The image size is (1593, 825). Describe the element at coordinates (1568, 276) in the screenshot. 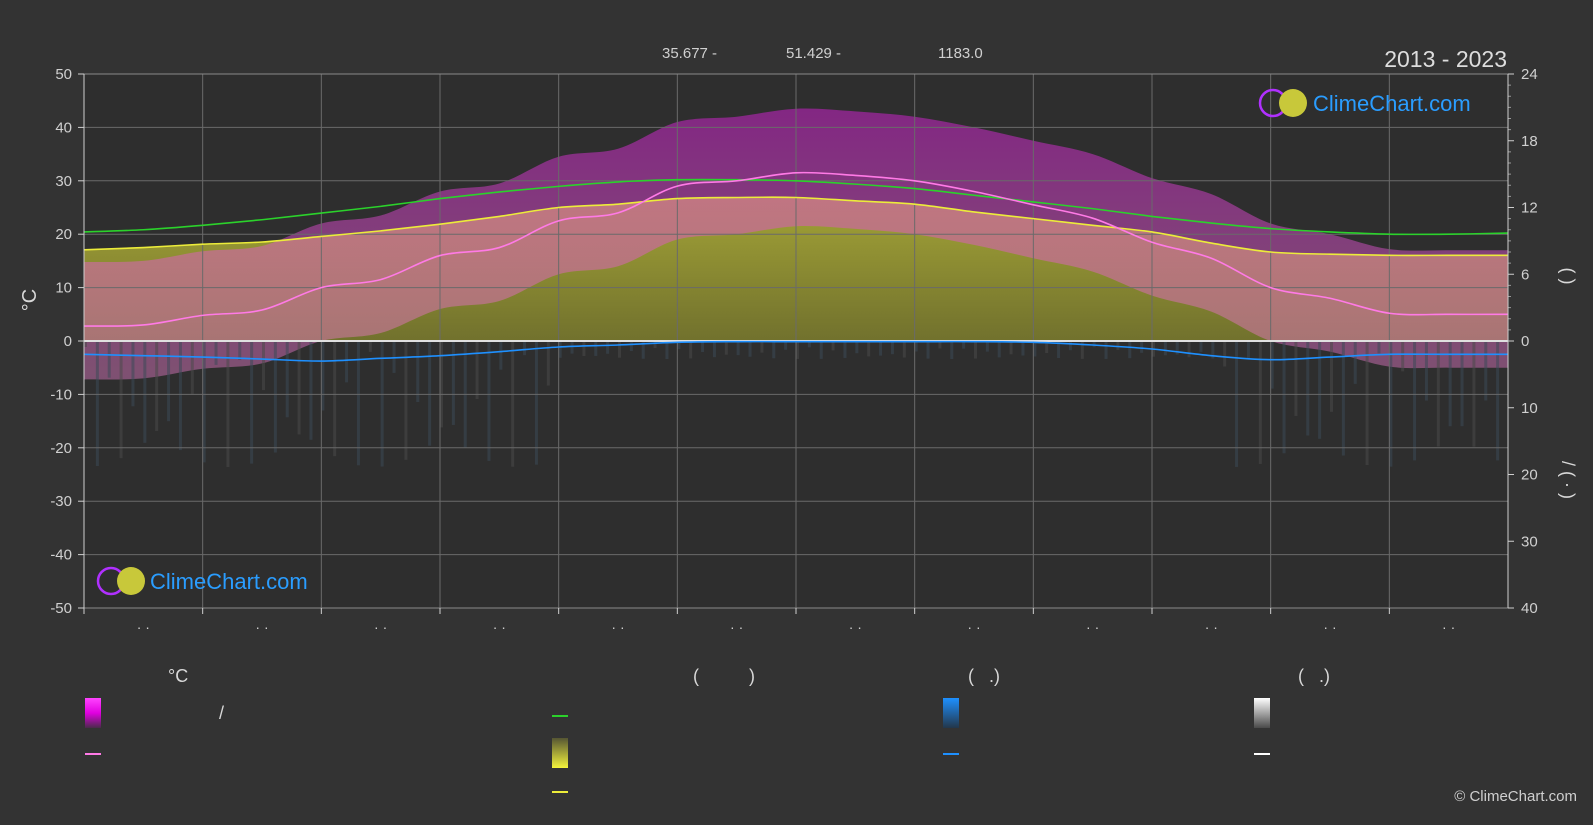

I see `y-right-top-axis-label: ( )` at that location.